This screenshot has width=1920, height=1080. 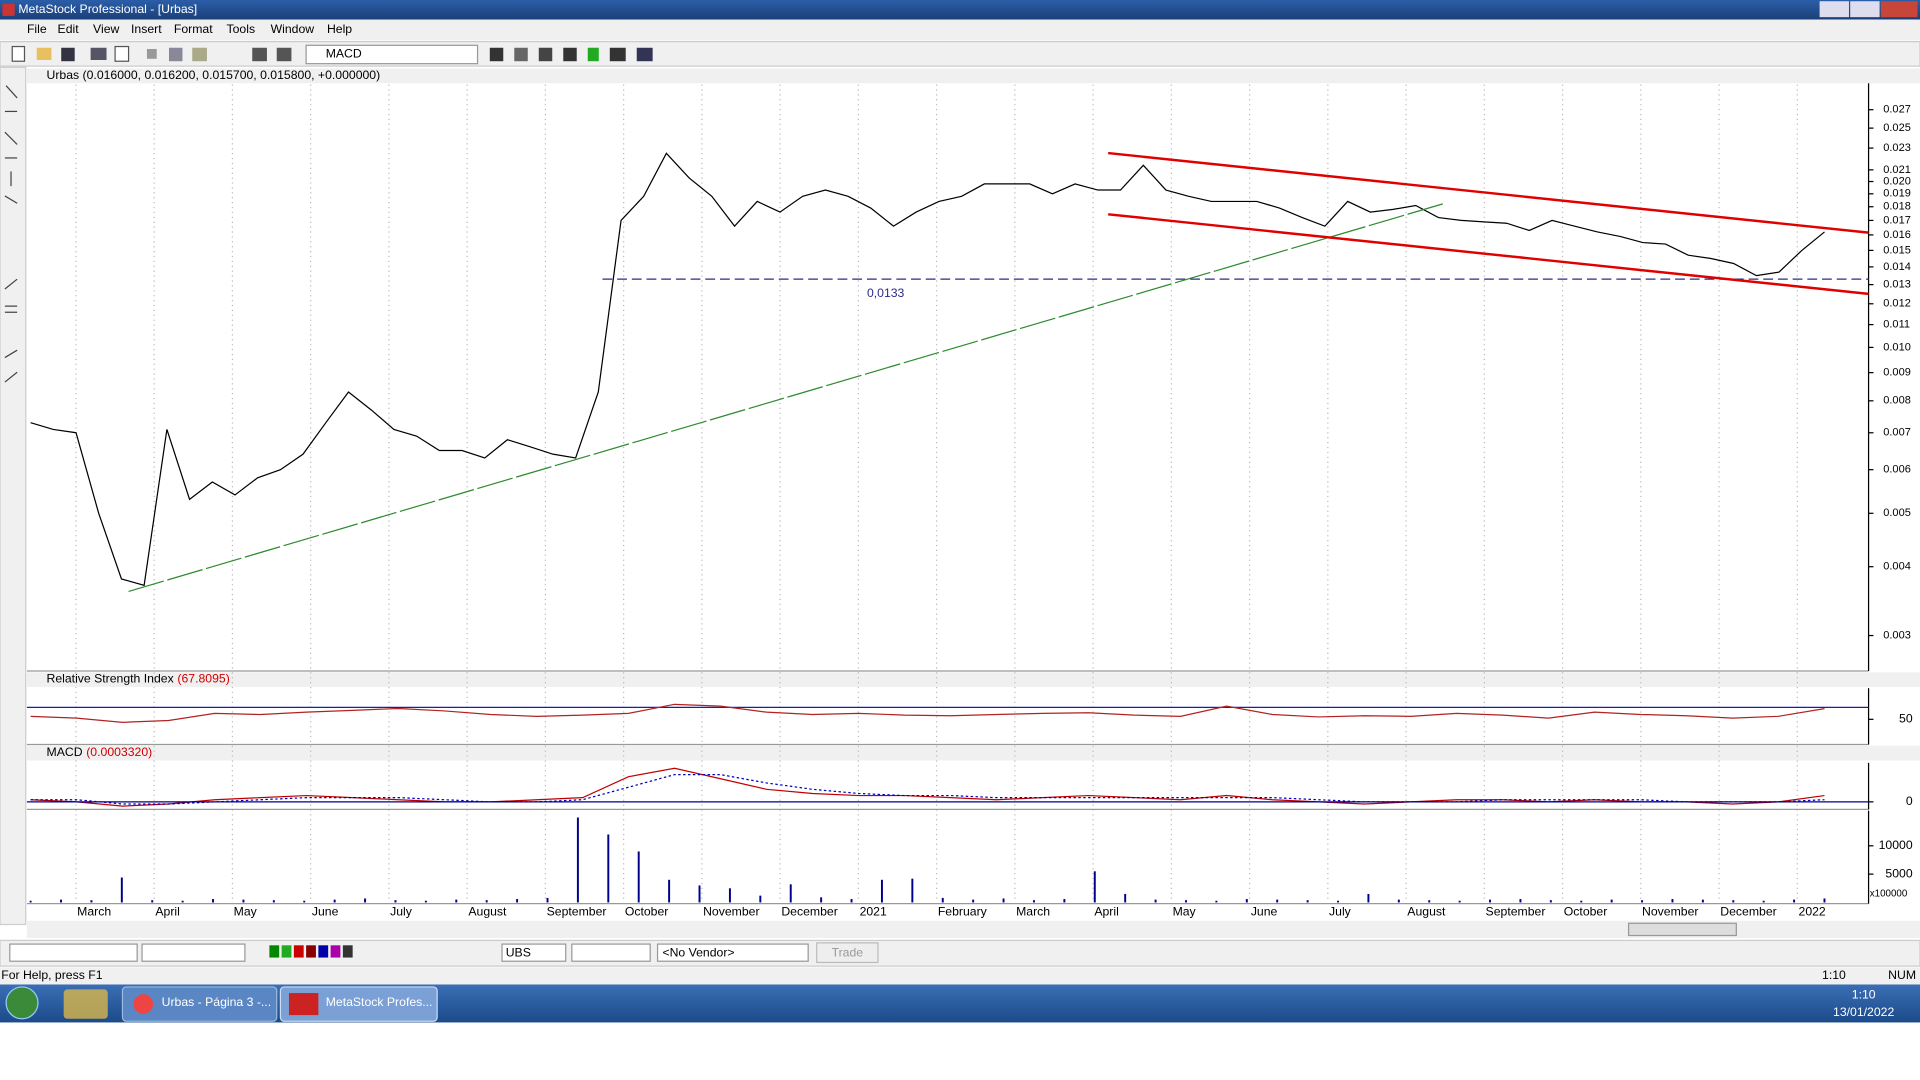 What do you see at coordinates (22, 1003) in the screenshot?
I see `start-button` at bounding box center [22, 1003].